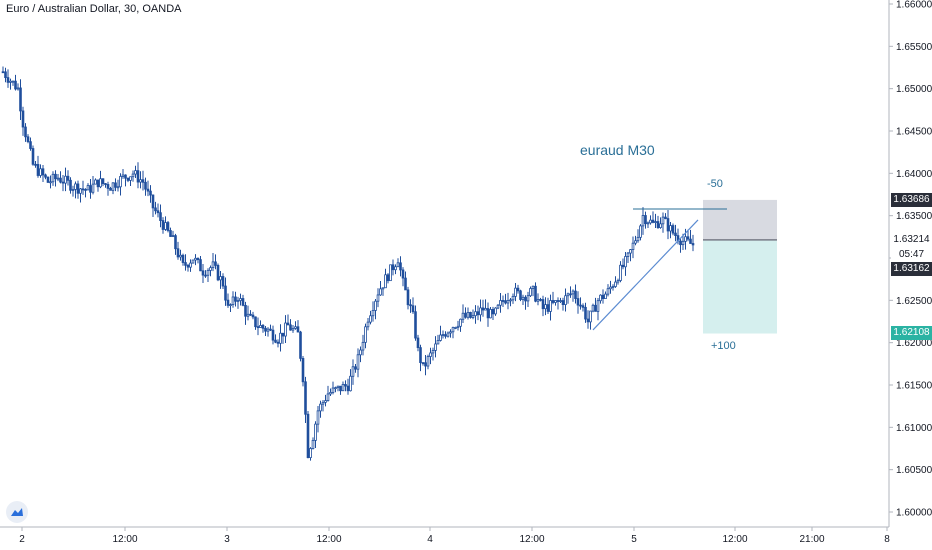 The height and width of the screenshot is (550, 932). What do you see at coordinates (911, 255) in the screenshot?
I see `countdown-tag: 05:47` at bounding box center [911, 255].